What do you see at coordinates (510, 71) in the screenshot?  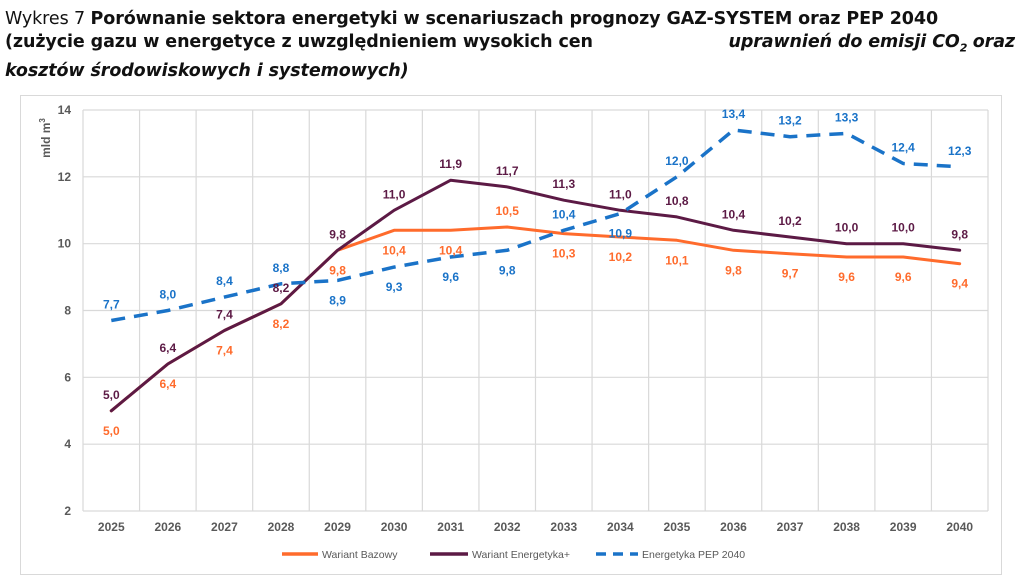 I see `title-line-3: kosztów środowiskowych i systemowych)` at bounding box center [510, 71].